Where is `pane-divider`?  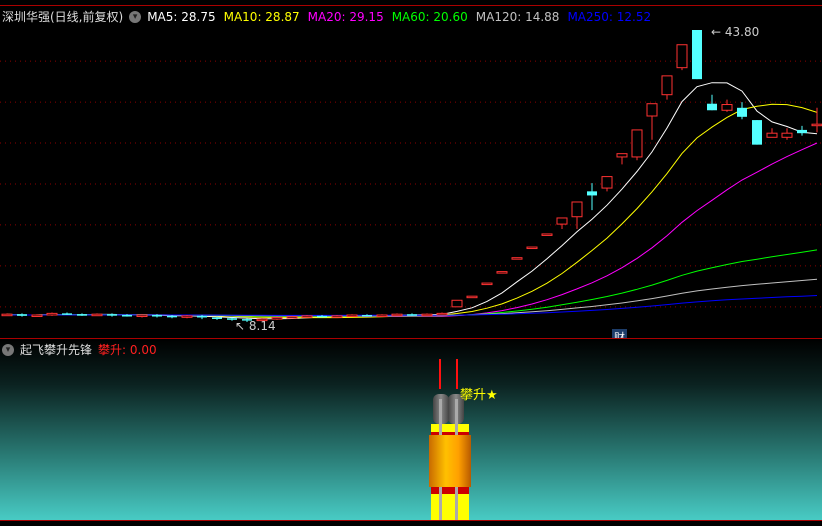 pane-divider is located at coordinates (411, 338).